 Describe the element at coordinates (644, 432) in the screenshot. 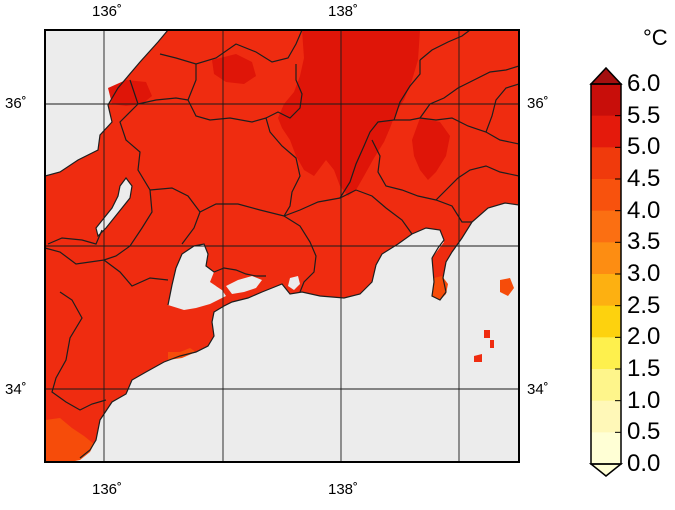

I see `colorbar-label: 0.5` at that location.